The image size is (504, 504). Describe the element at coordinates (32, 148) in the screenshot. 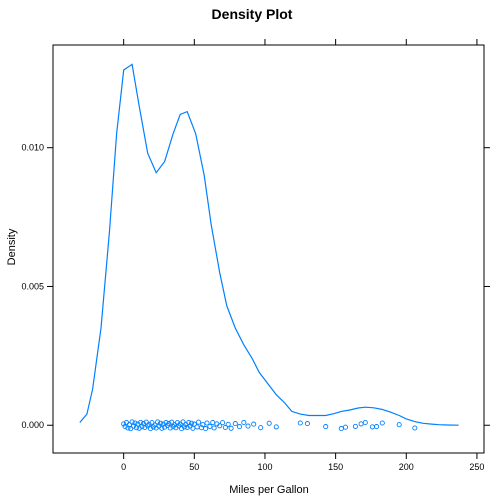

I see `y-tick-label: 0.010` at that location.